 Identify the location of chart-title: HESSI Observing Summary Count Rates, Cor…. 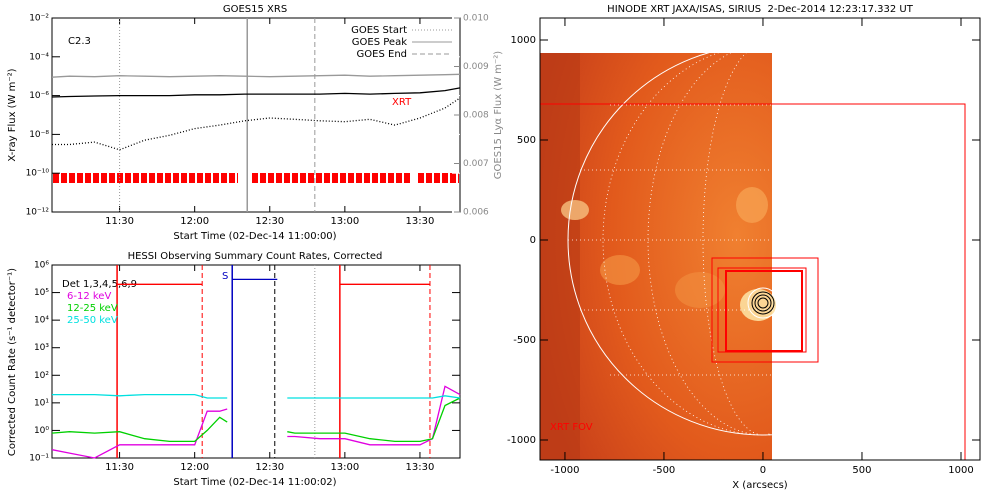
(255, 256).